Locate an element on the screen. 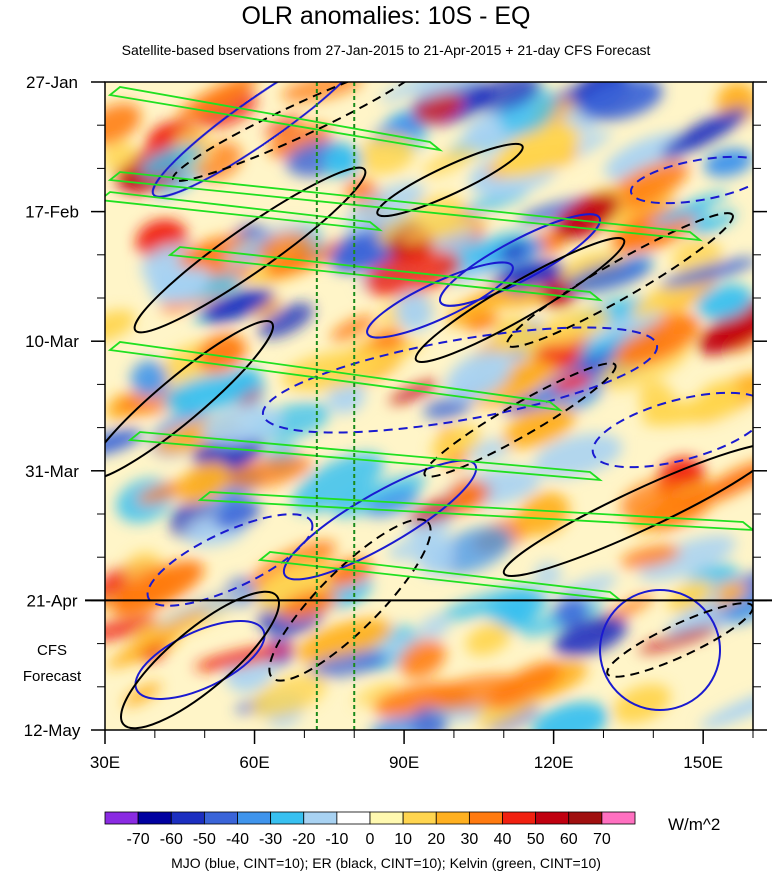  y-tick-label: 12-May is located at coordinates (52, 730).